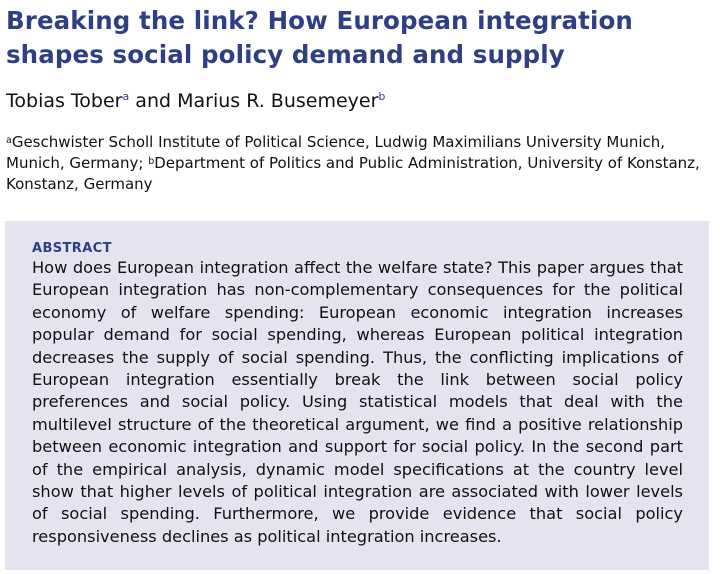 This screenshot has height=574, width=720. What do you see at coordinates (382, 96) in the screenshot?
I see `author-2-affiliation-marker: b` at bounding box center [382, 96].